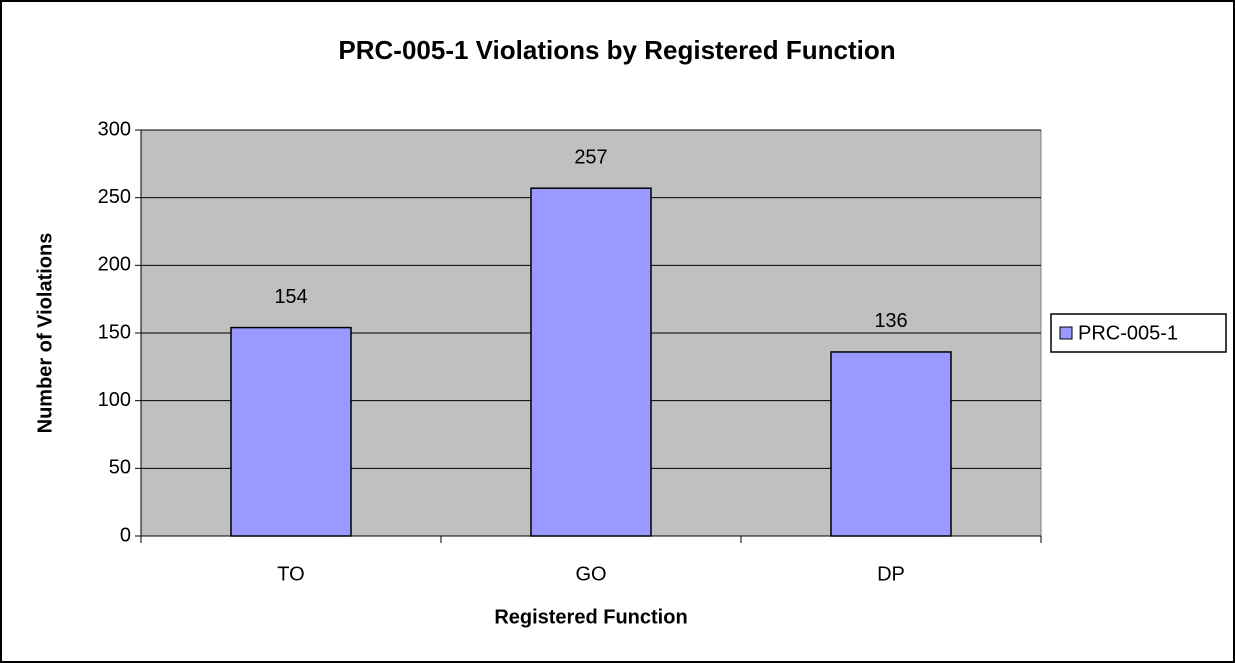 This screenshot has height=663, width=1235. I want to click on y-tick-label: 250, so click(114, 197).